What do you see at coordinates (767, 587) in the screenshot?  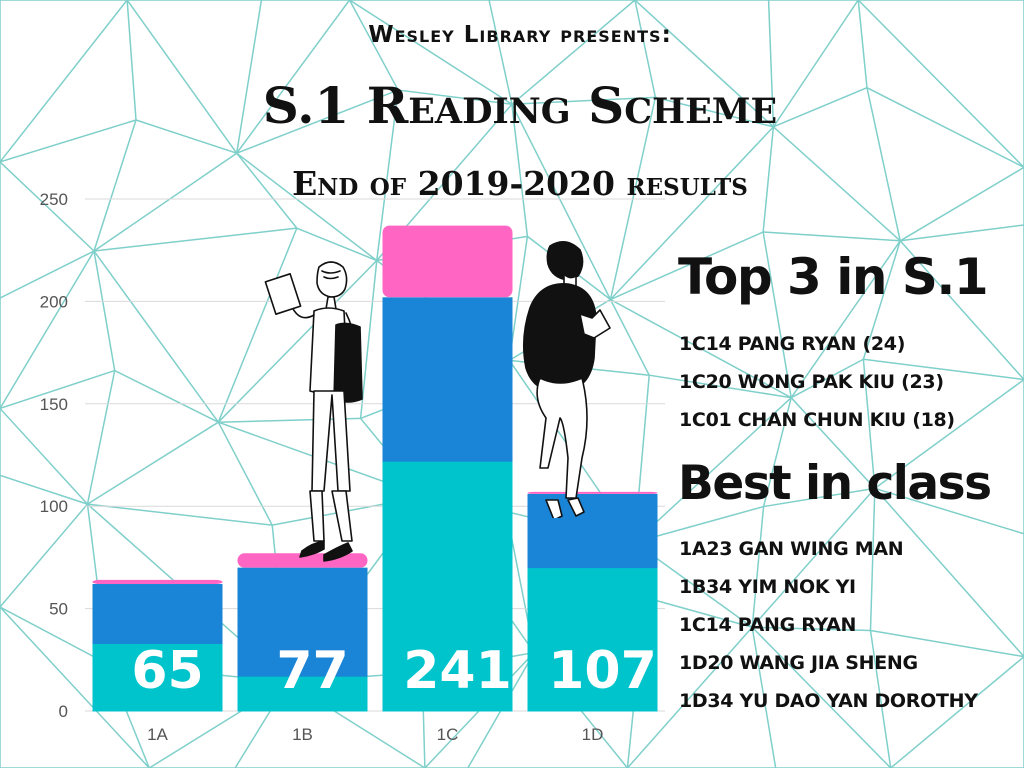 I see `list-item: 1B34 YIM NOK YI` at bounding box center [767, 587].